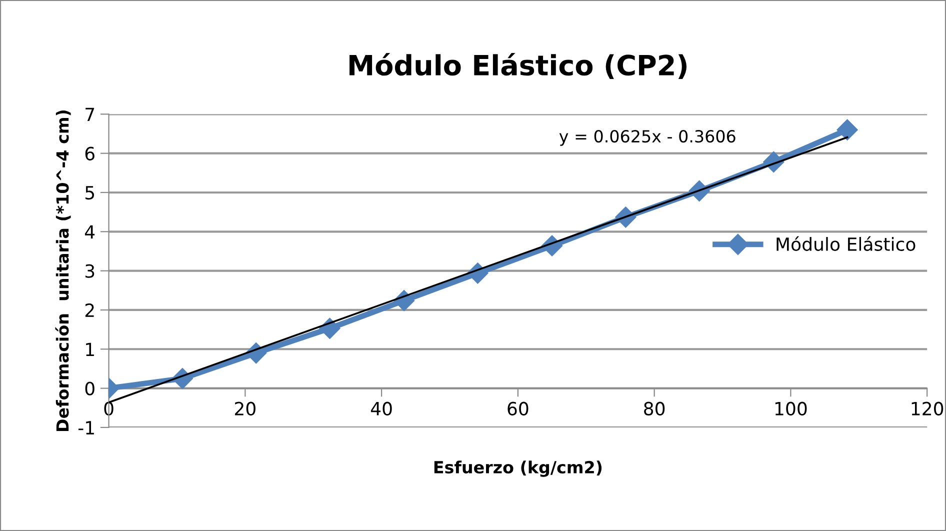 This screenshot has height=531, width=946. Describe the element at coordinates (89, 153) in the screenshot. I see `y-tick-label: 6` at that location.